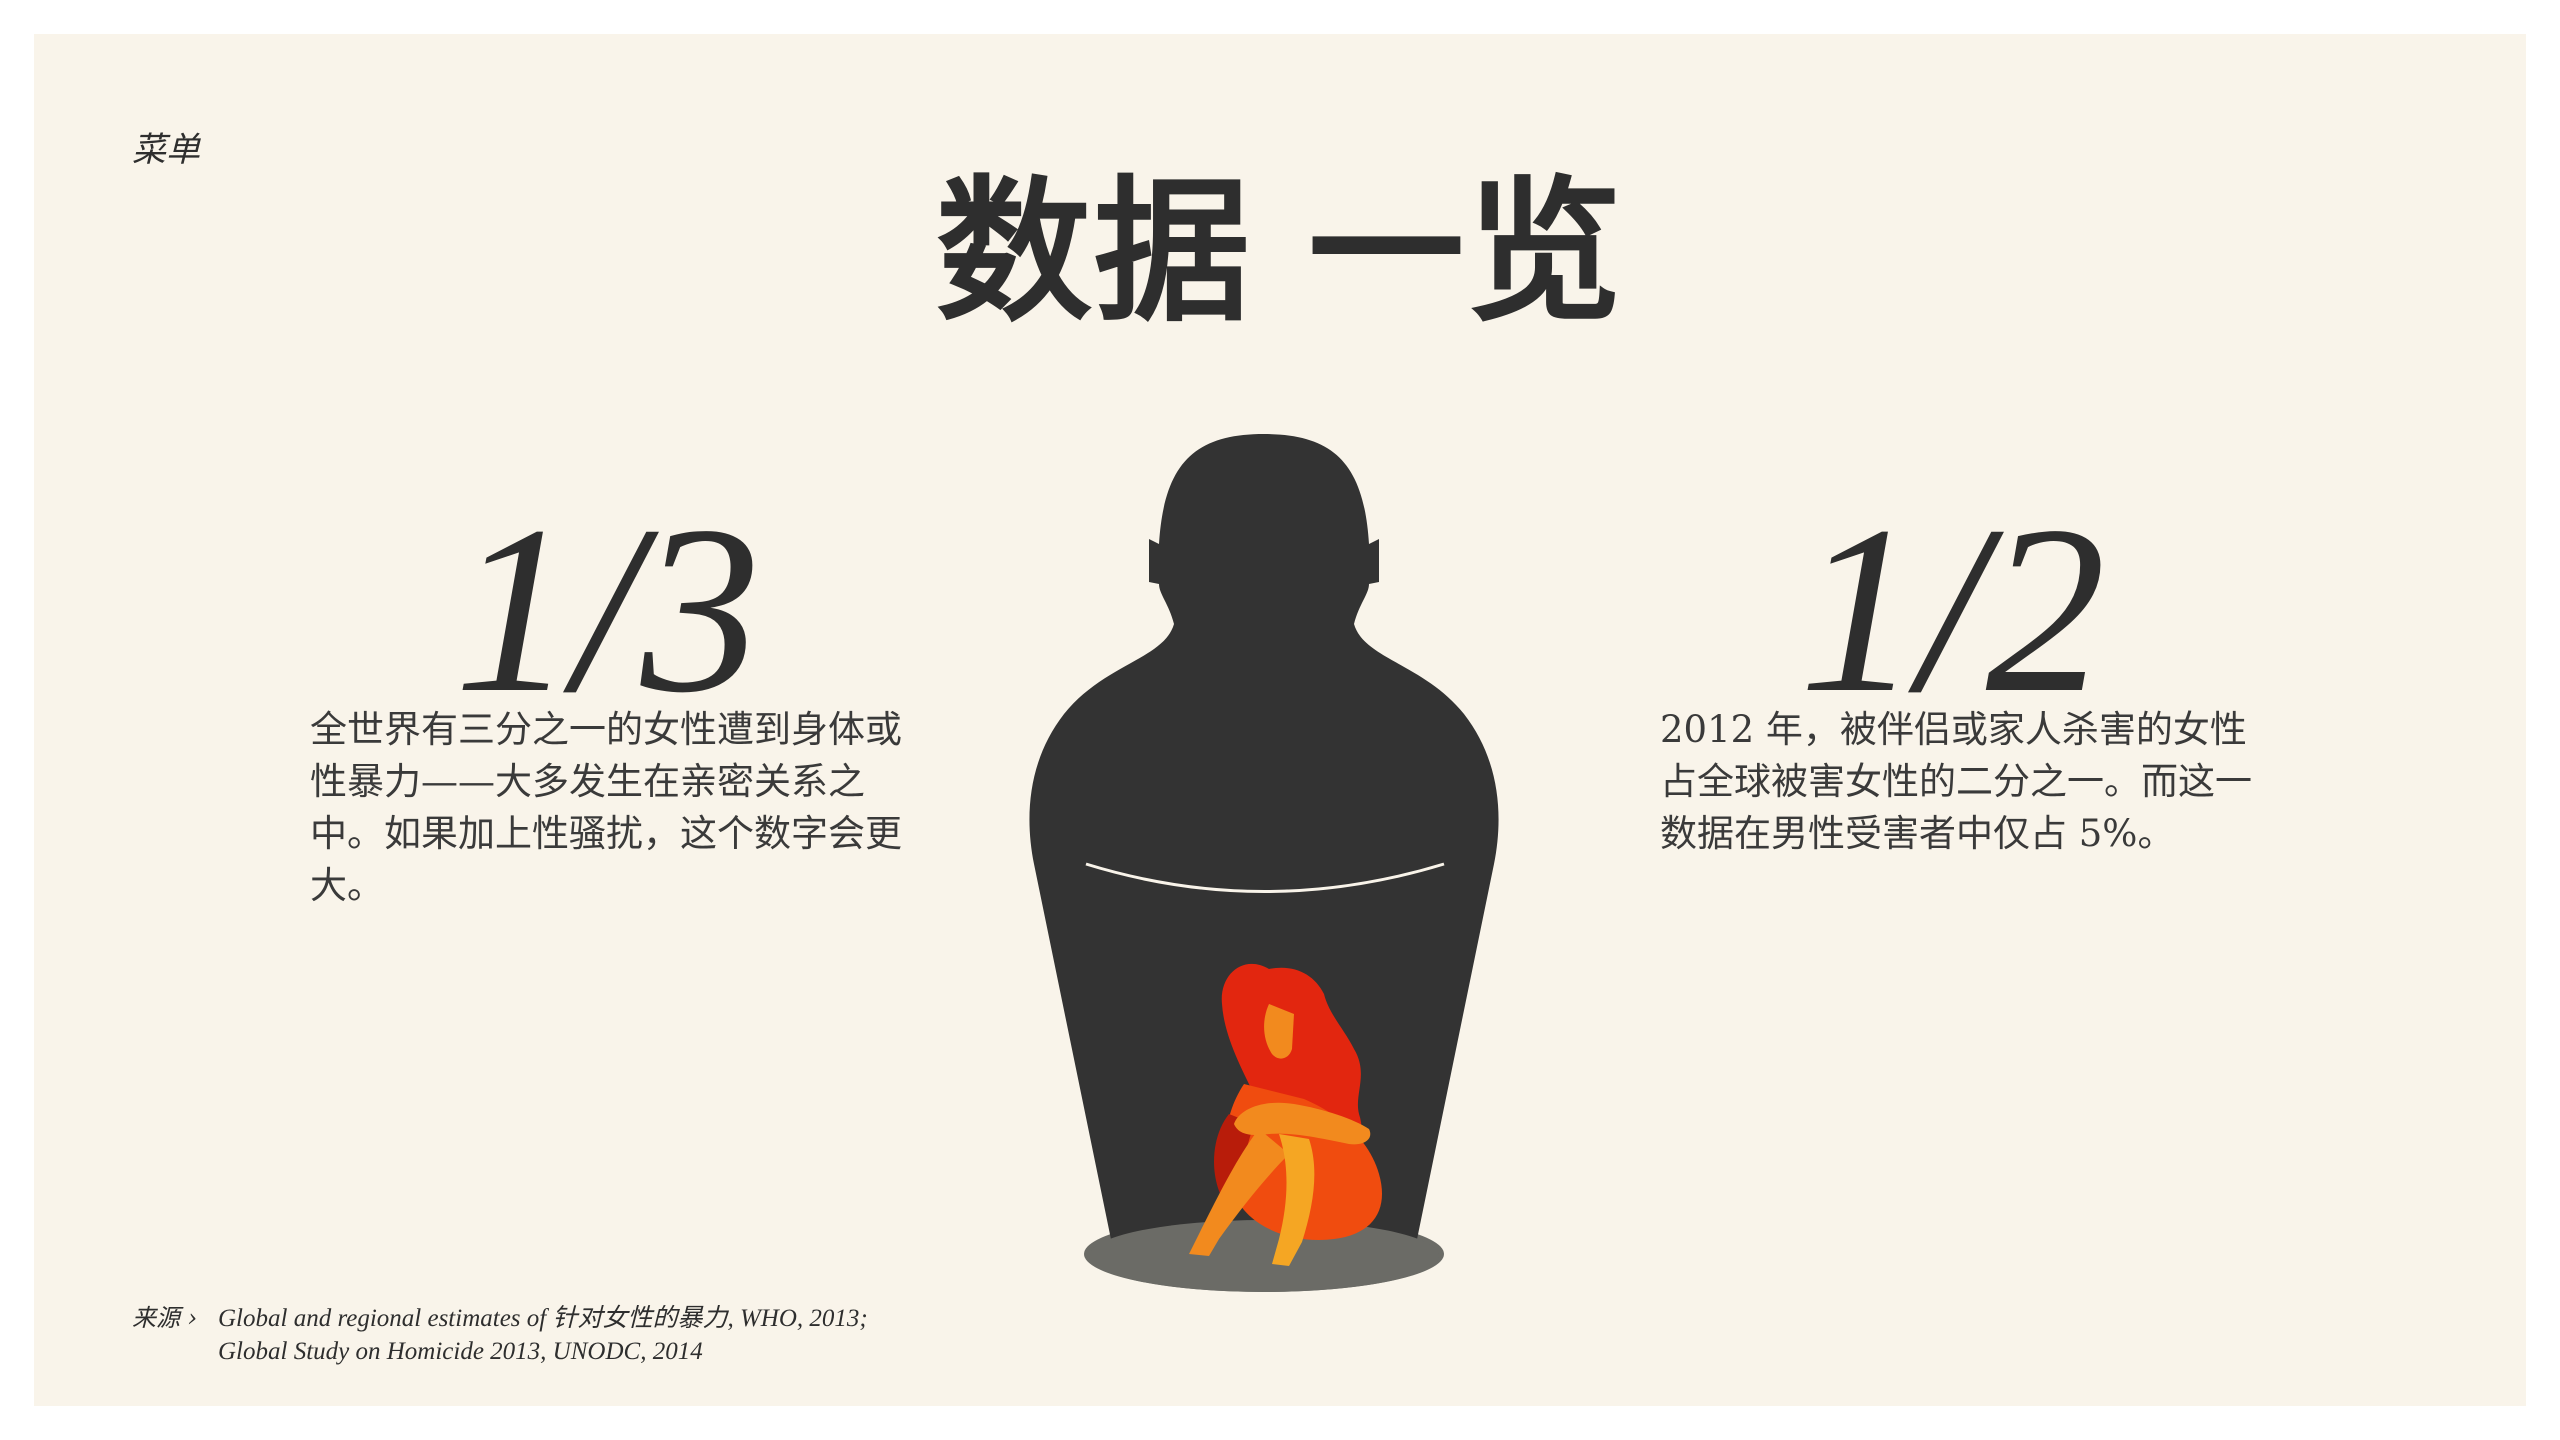  I want to click on woman-face, so click(1279, 1031).